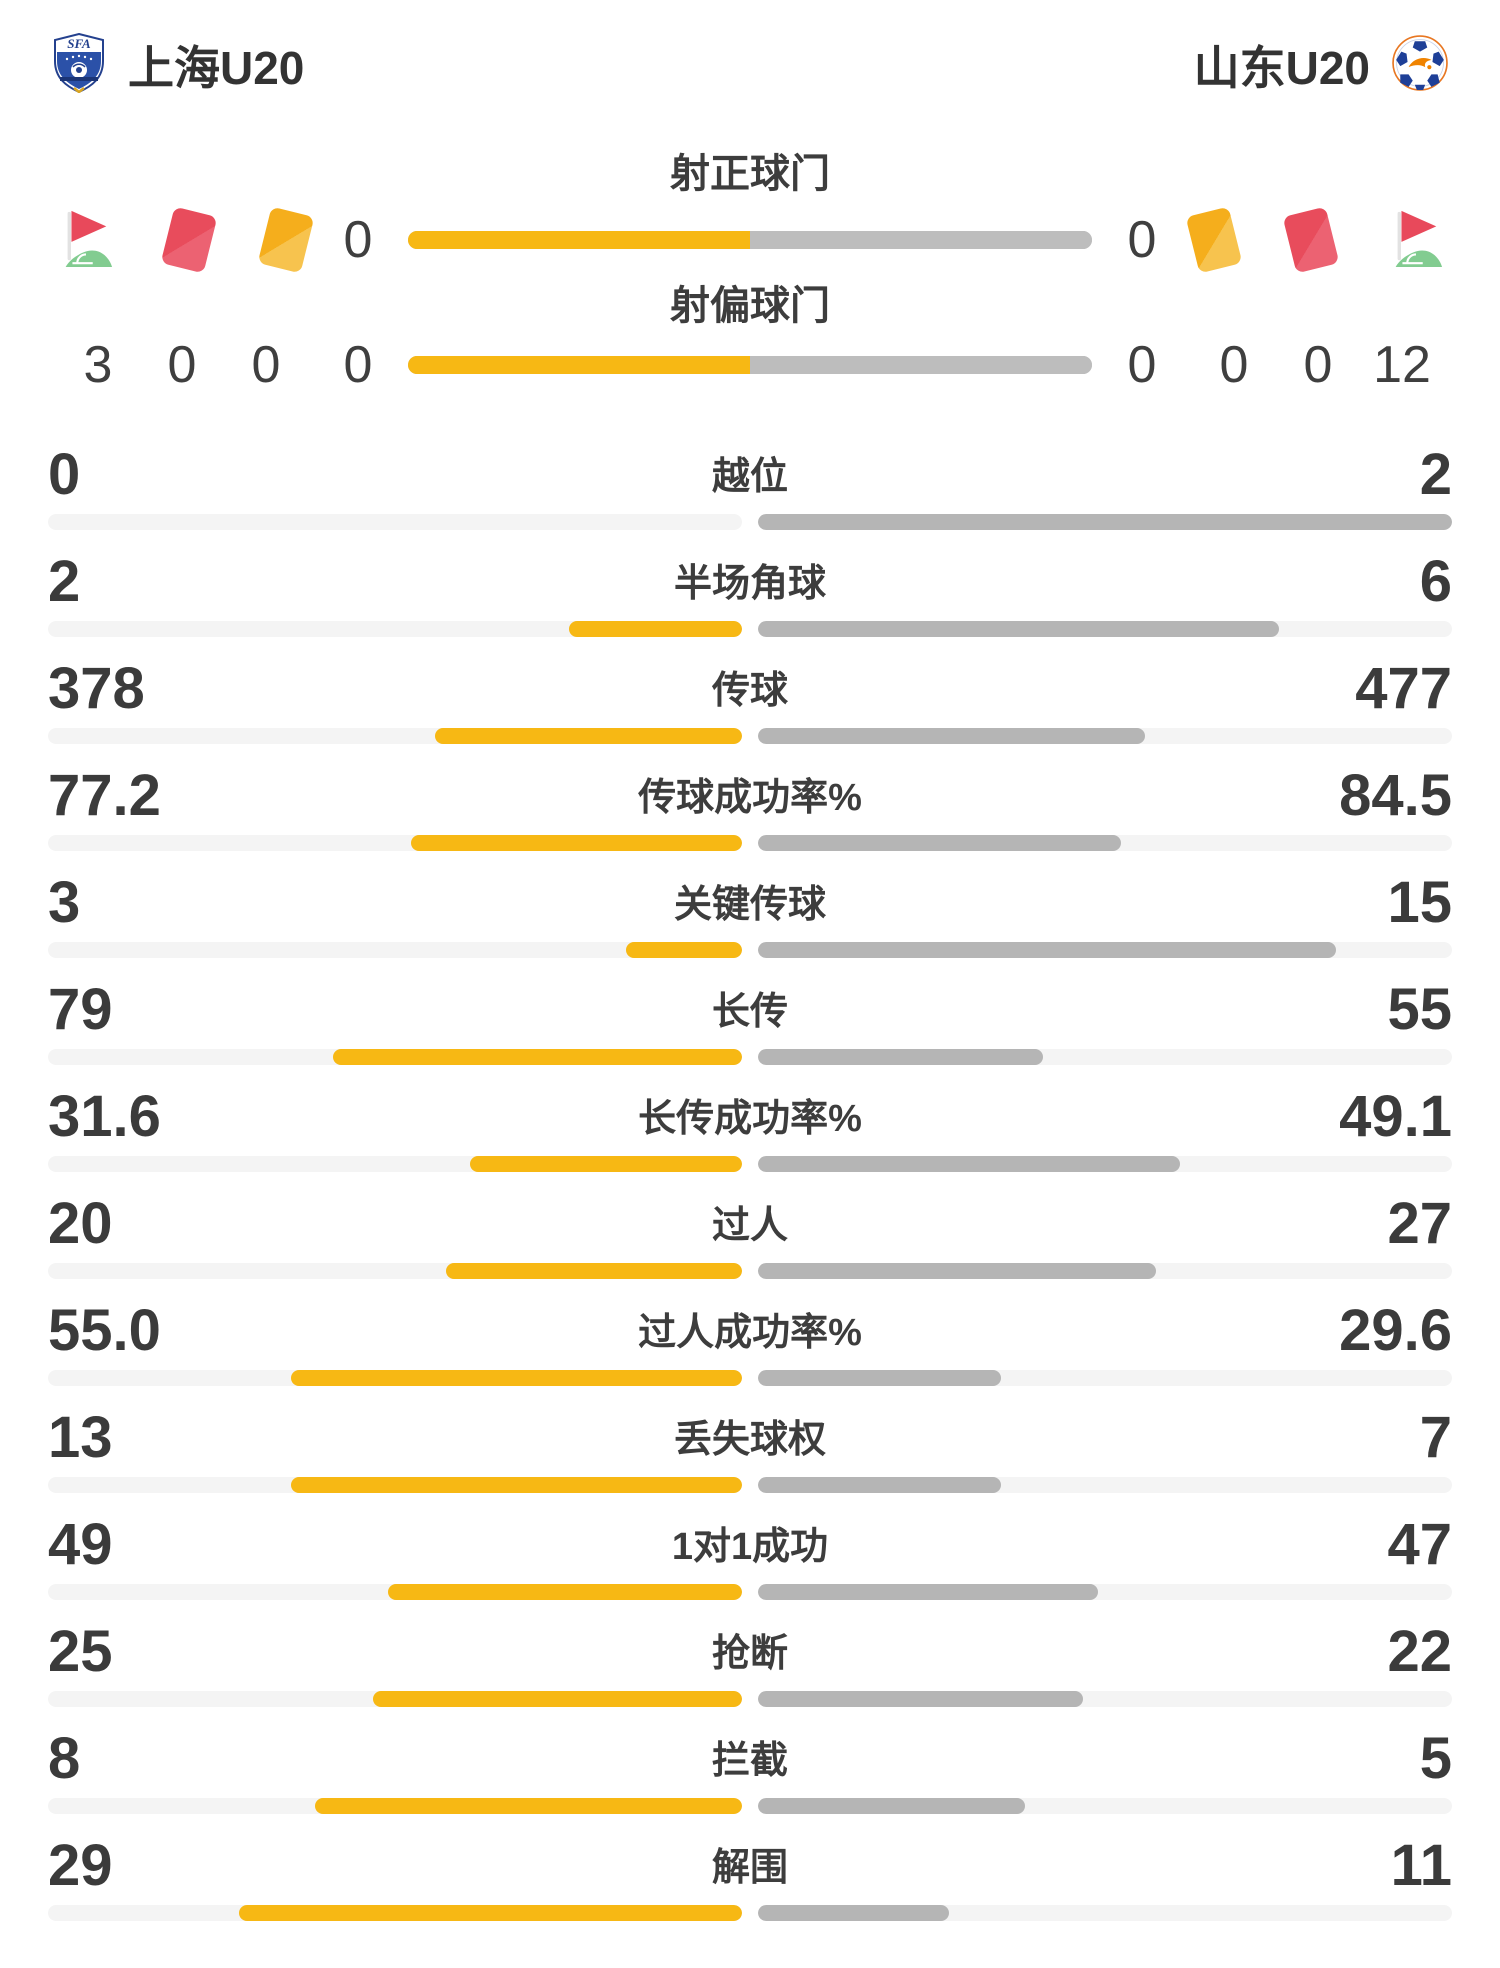  I want to click on stat-label: 抢断, so click(750, 1654).